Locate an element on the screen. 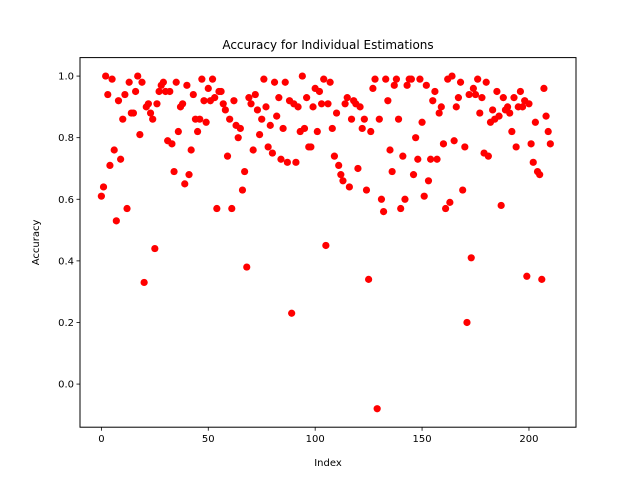 The height and width of the screenshot is (480, 640). x-tick-label: 200 is located at coordinates (528, 439).